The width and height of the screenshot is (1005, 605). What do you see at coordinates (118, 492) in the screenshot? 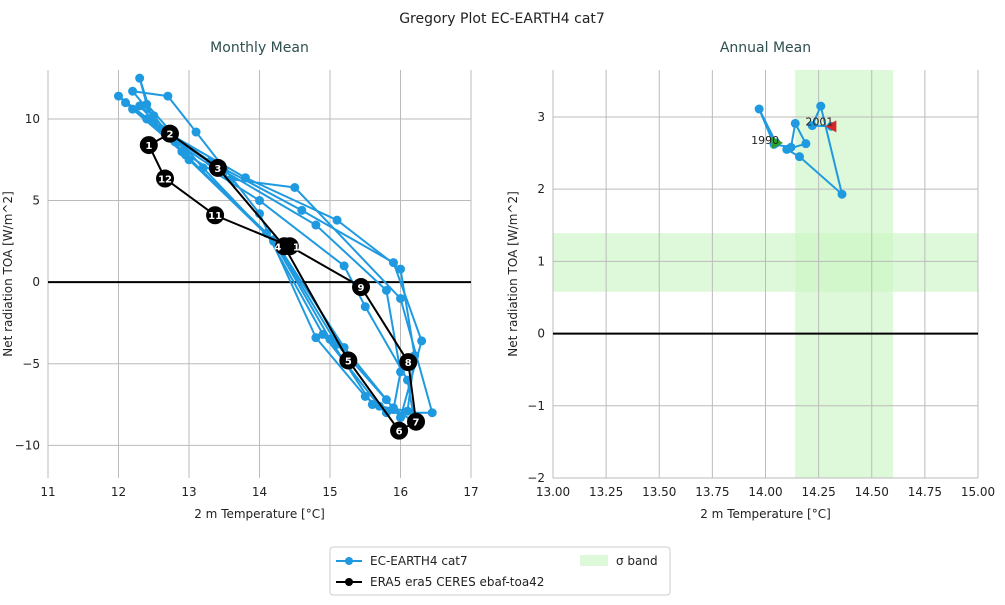
I see `x-tick-label: 12` at bounding box center [118, 492].